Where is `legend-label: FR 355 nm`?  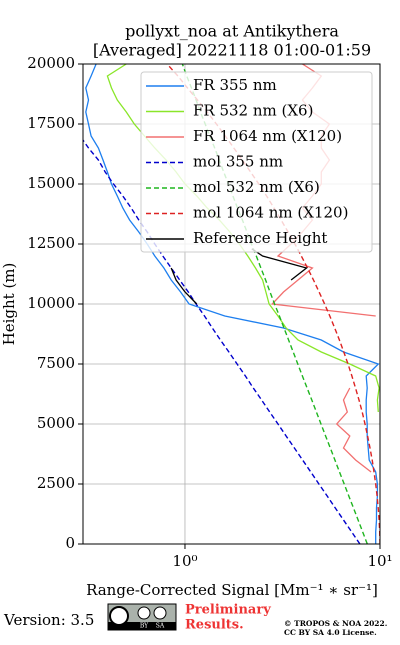
legend-label: FR 355 nm is located at coordinates (235, 85).